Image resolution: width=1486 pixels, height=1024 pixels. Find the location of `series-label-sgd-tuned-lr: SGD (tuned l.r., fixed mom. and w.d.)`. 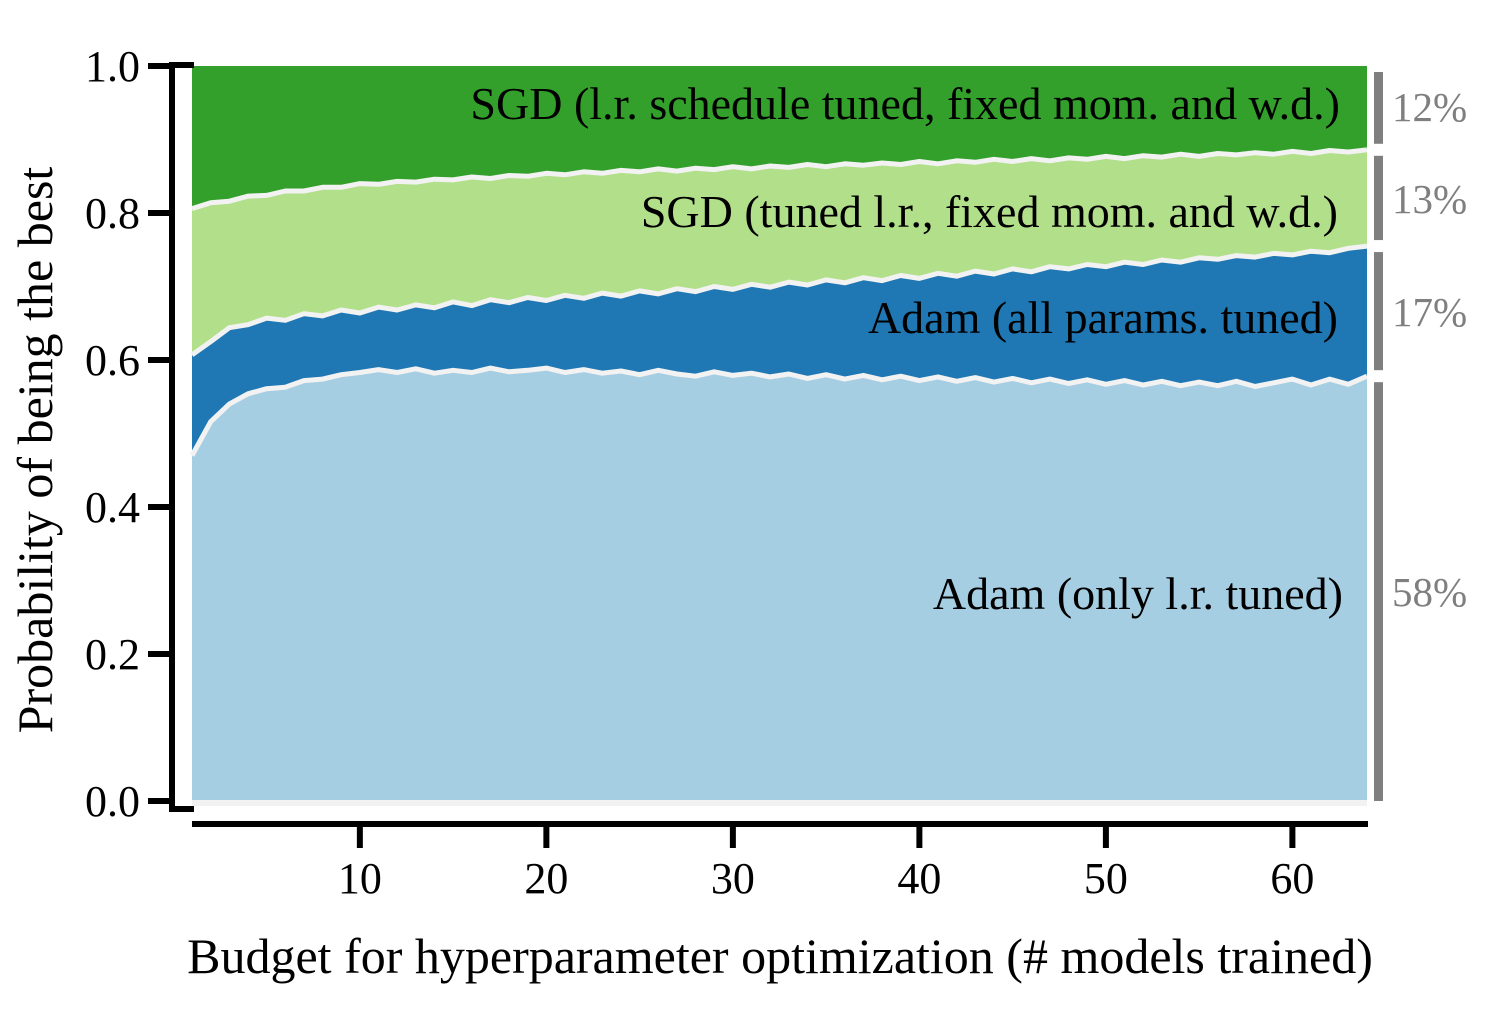

series-label-sgd-tuned-lr: SGD (tuned l.r., fixed mom. and w.d.) is located at coordinates (989, 211).